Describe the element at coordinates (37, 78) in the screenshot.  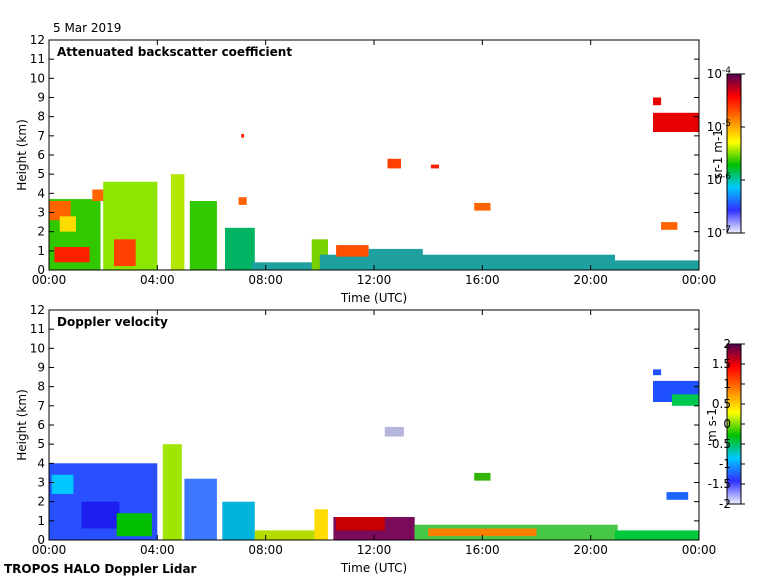
I see `backscatter-y-tick-label: 10` at that location.